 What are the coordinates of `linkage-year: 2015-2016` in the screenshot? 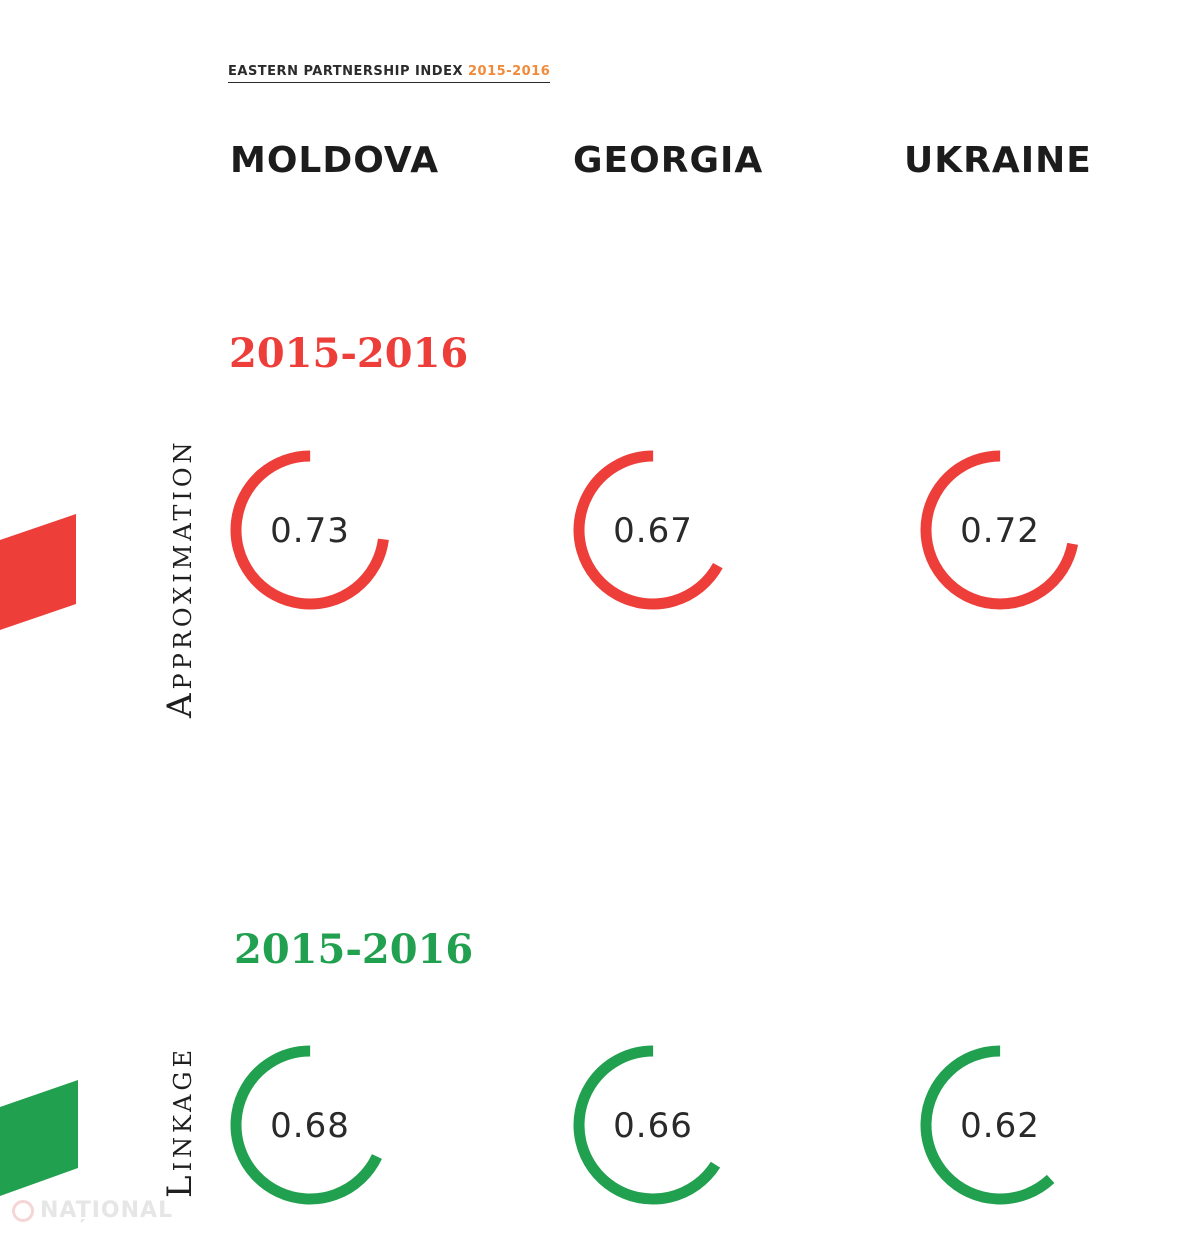 It's located at (354, 949).